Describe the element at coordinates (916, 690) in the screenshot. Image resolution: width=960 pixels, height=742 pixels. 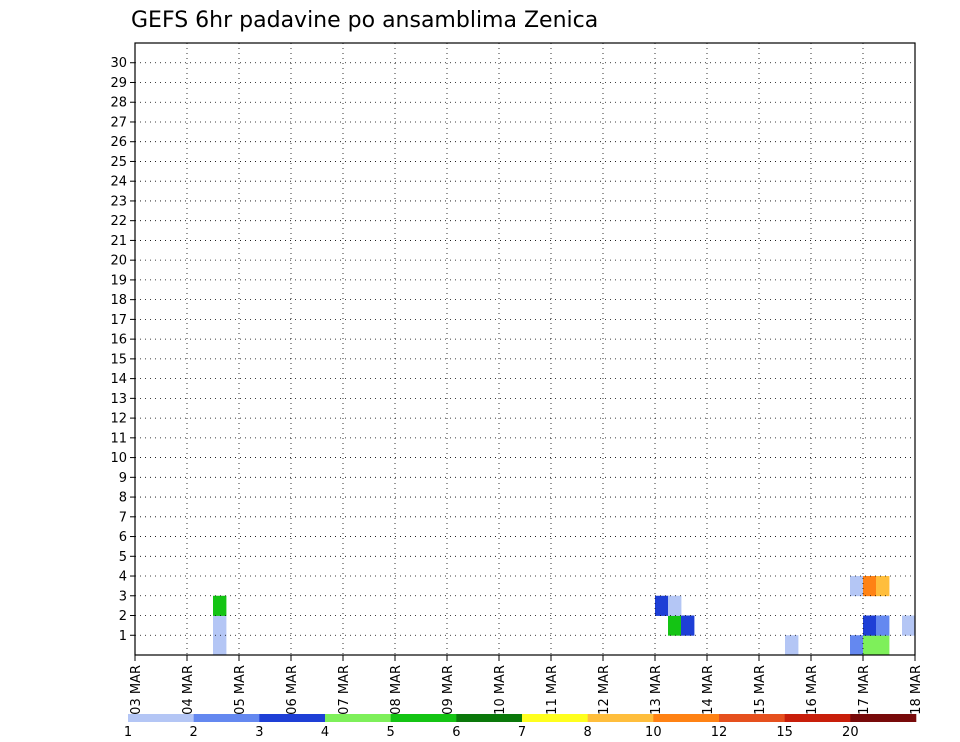
I see `x-tick-label: 18 MAR` at that location.